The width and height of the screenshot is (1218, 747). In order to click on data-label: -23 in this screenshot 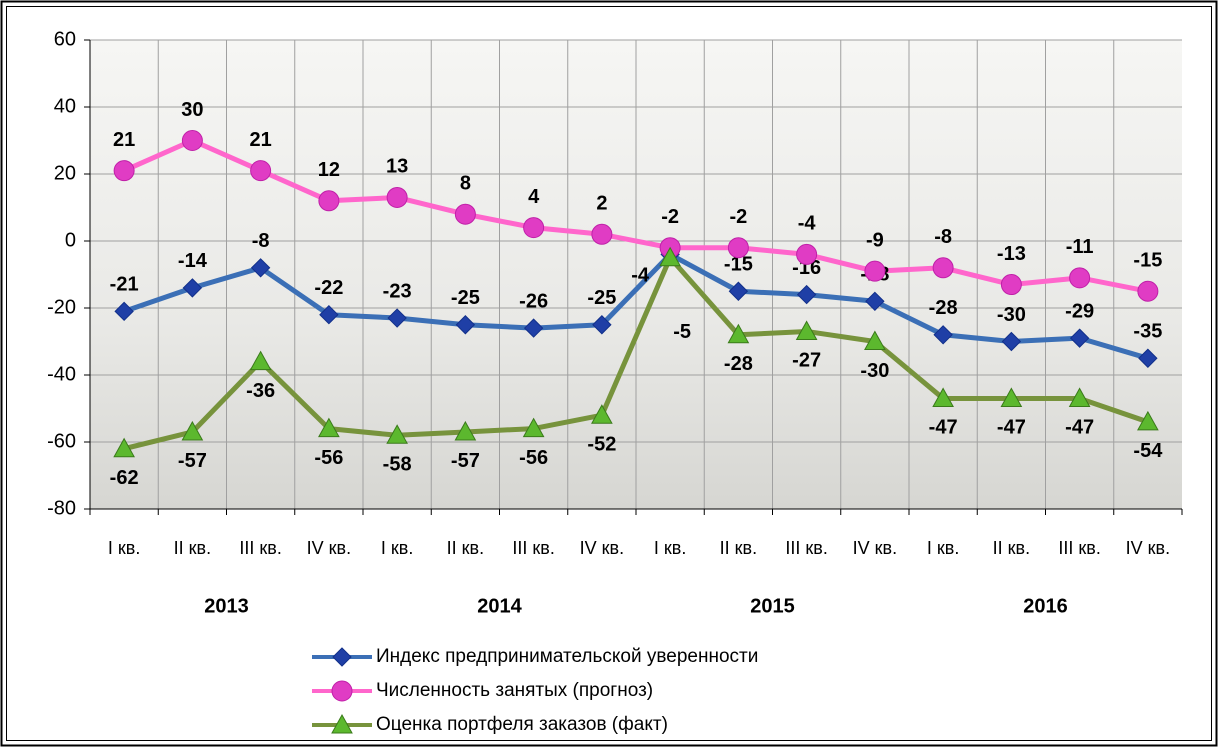, I will do `click(397, 291)`.